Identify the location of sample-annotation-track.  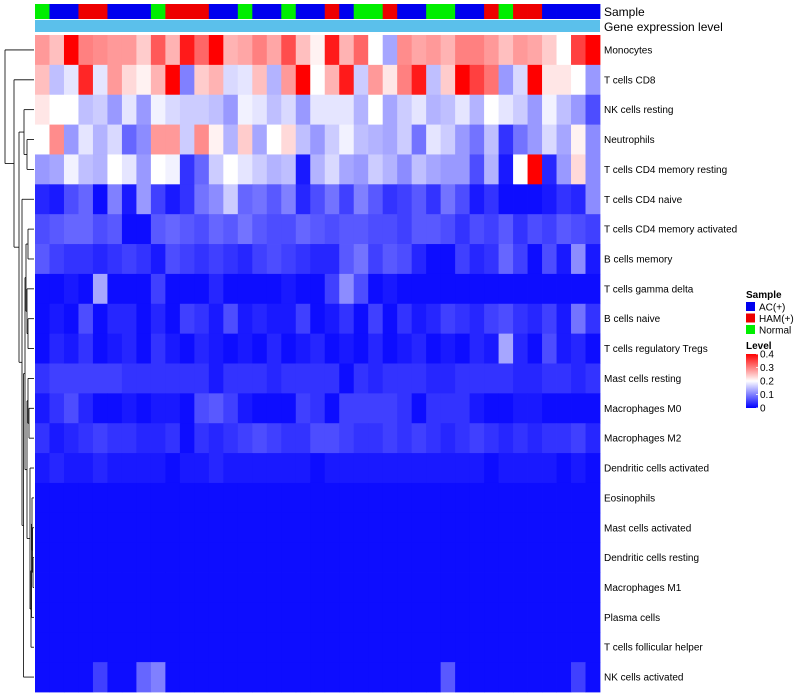
(318, 11).